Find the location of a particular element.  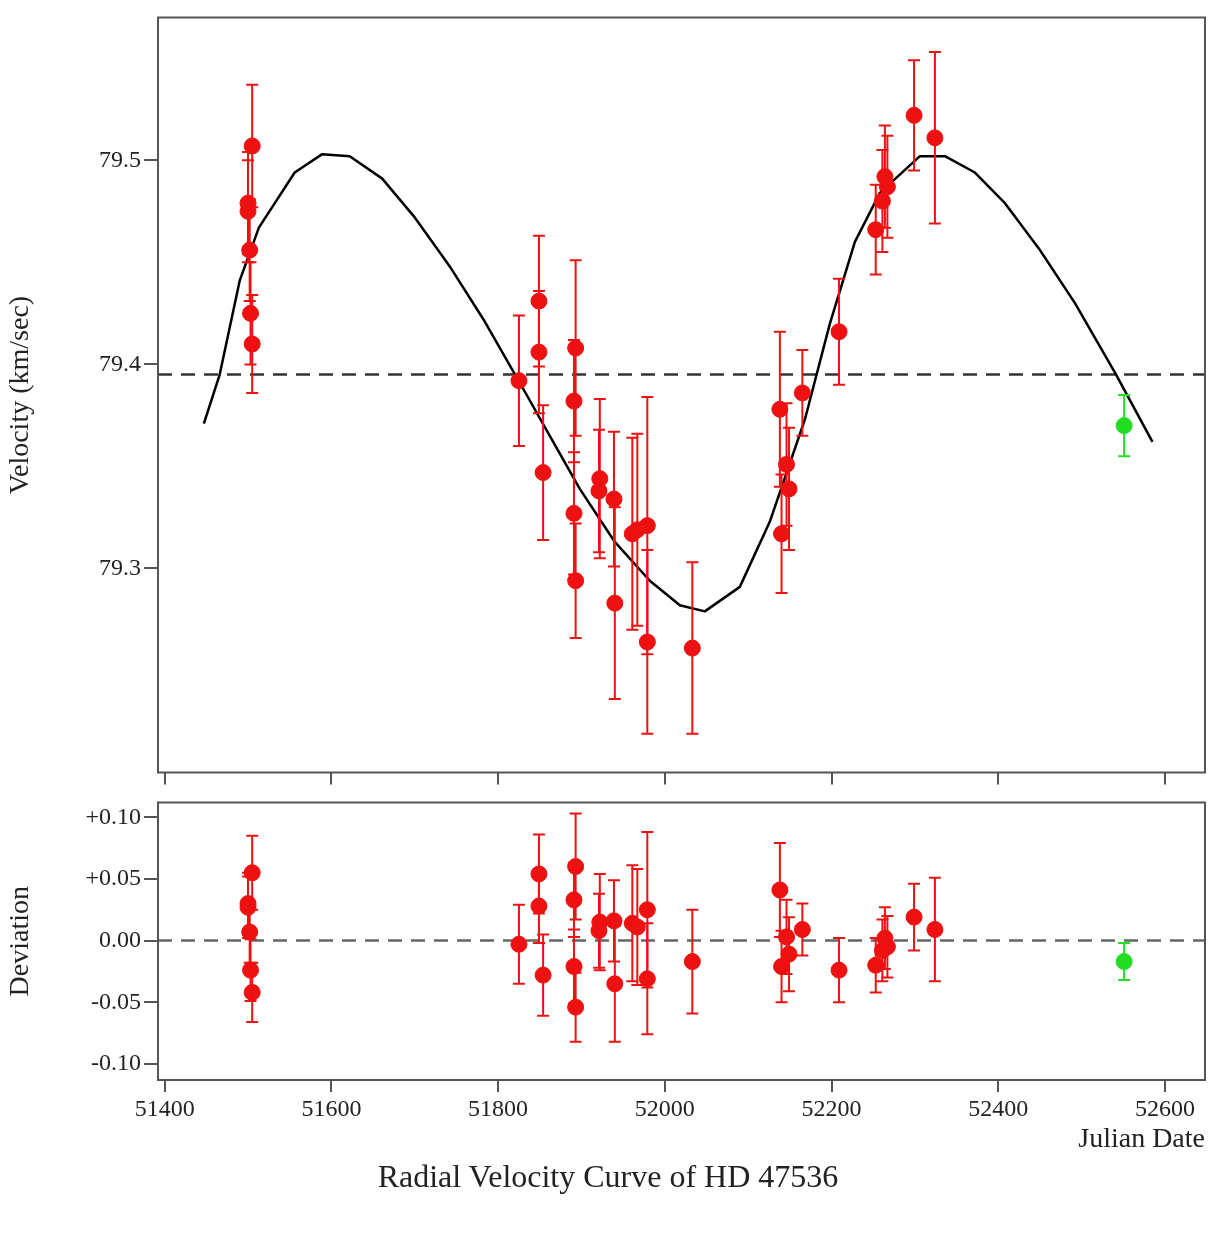

y-axis-title: Deviation is located at coordinates (19, 941).